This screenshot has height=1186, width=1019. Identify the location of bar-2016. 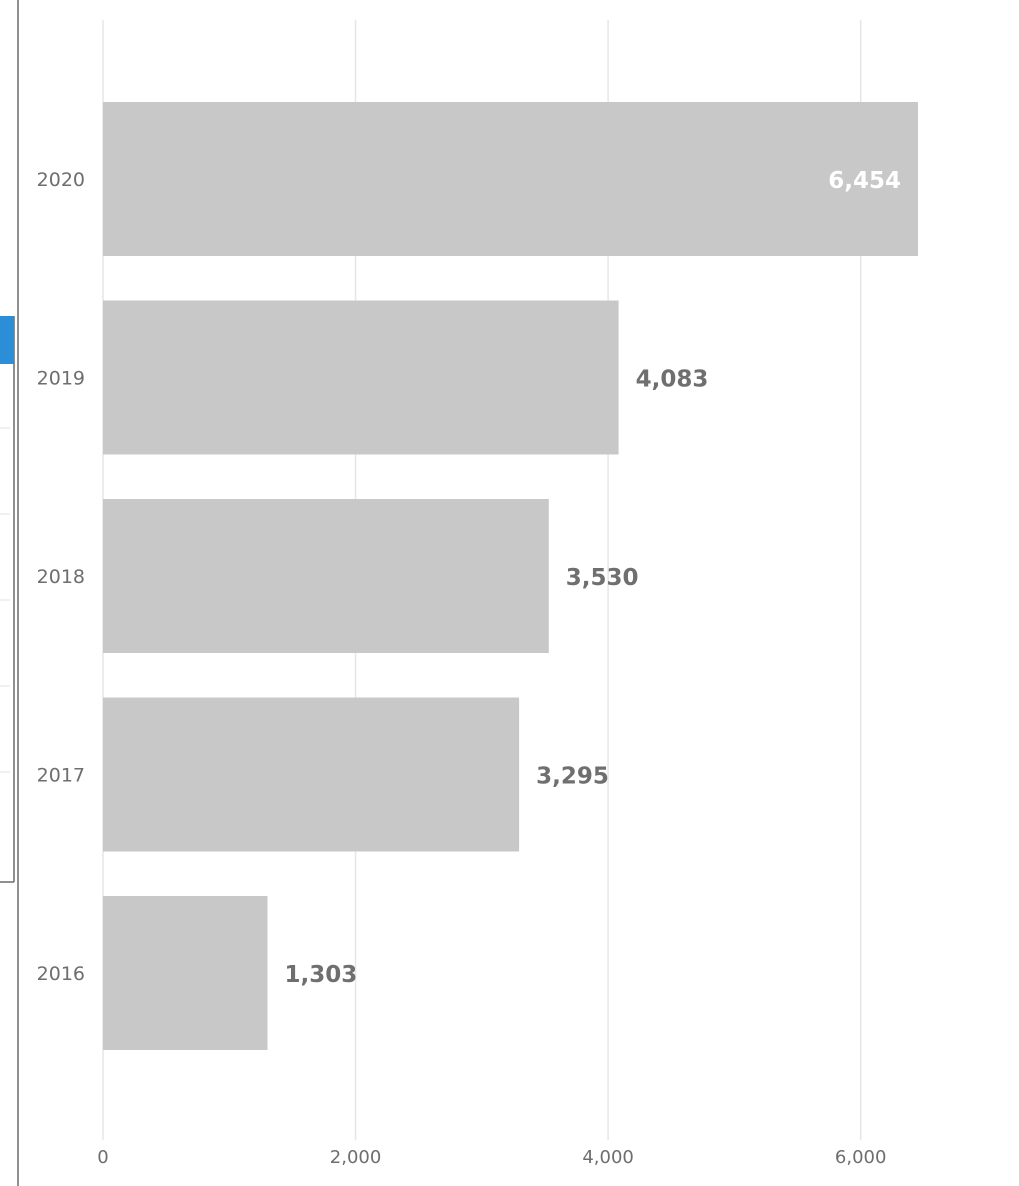
(185, 973).